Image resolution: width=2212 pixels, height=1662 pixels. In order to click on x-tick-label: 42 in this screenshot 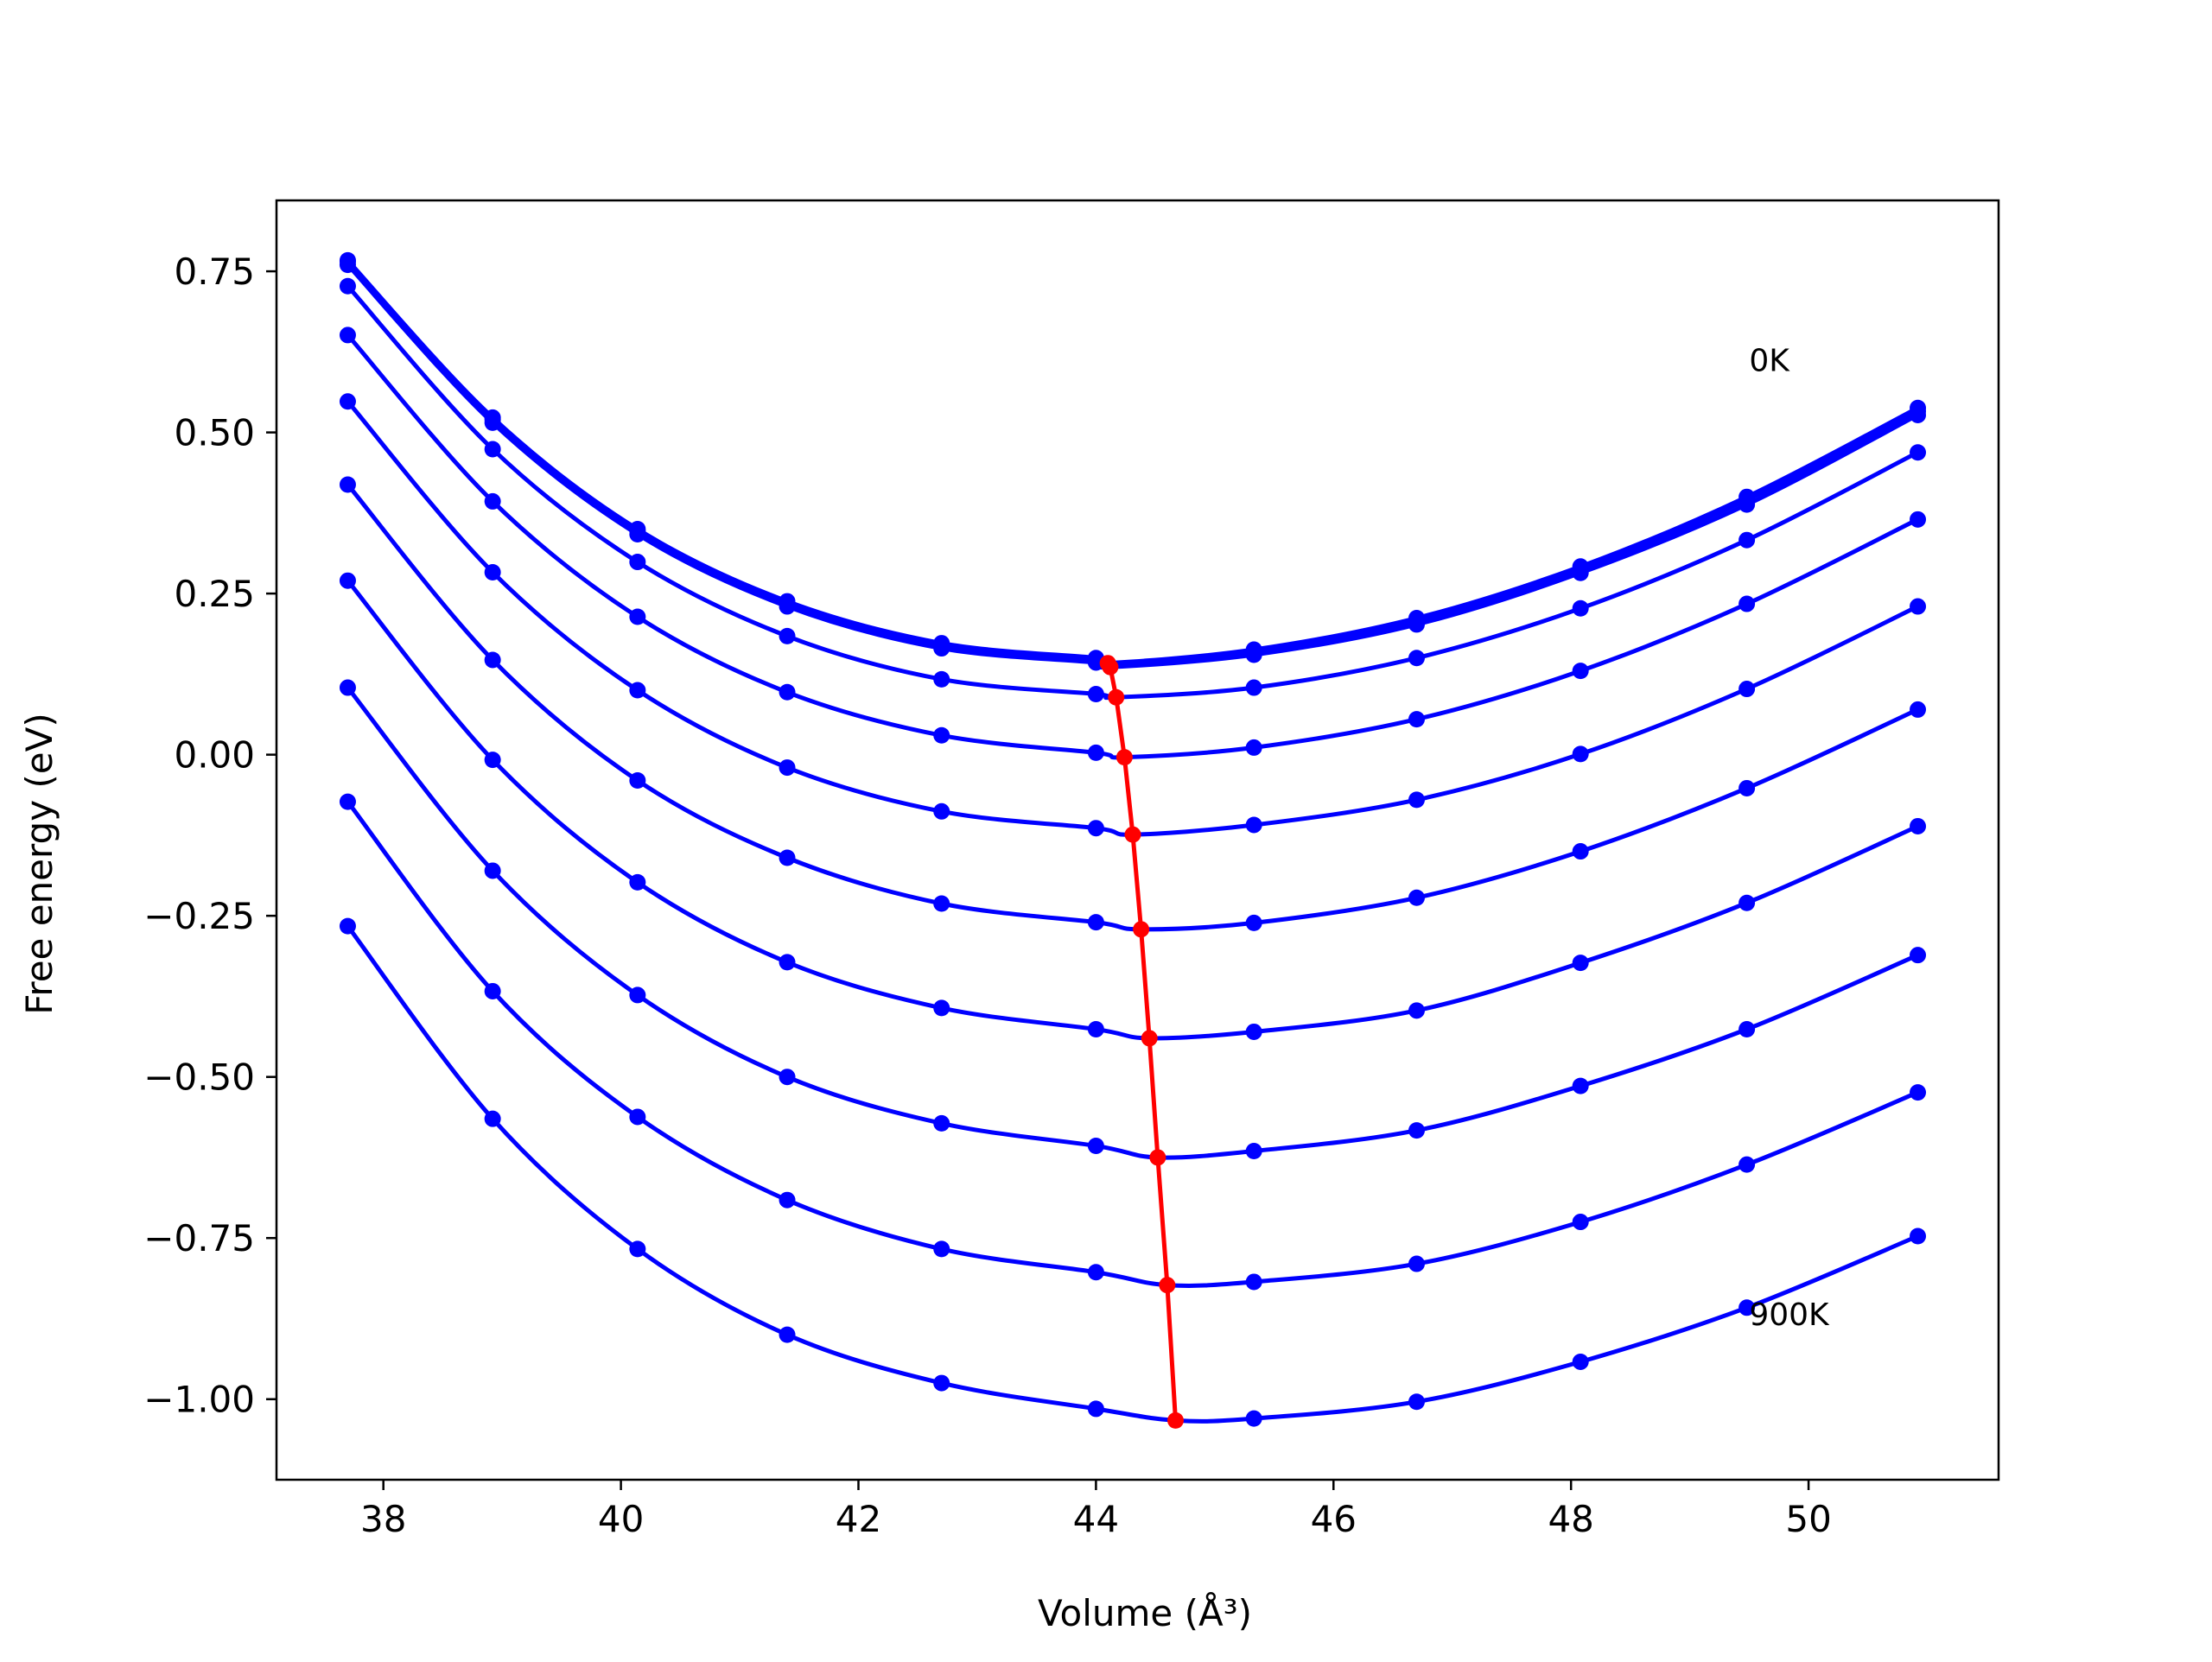, I will do `click(858, 1519)`.